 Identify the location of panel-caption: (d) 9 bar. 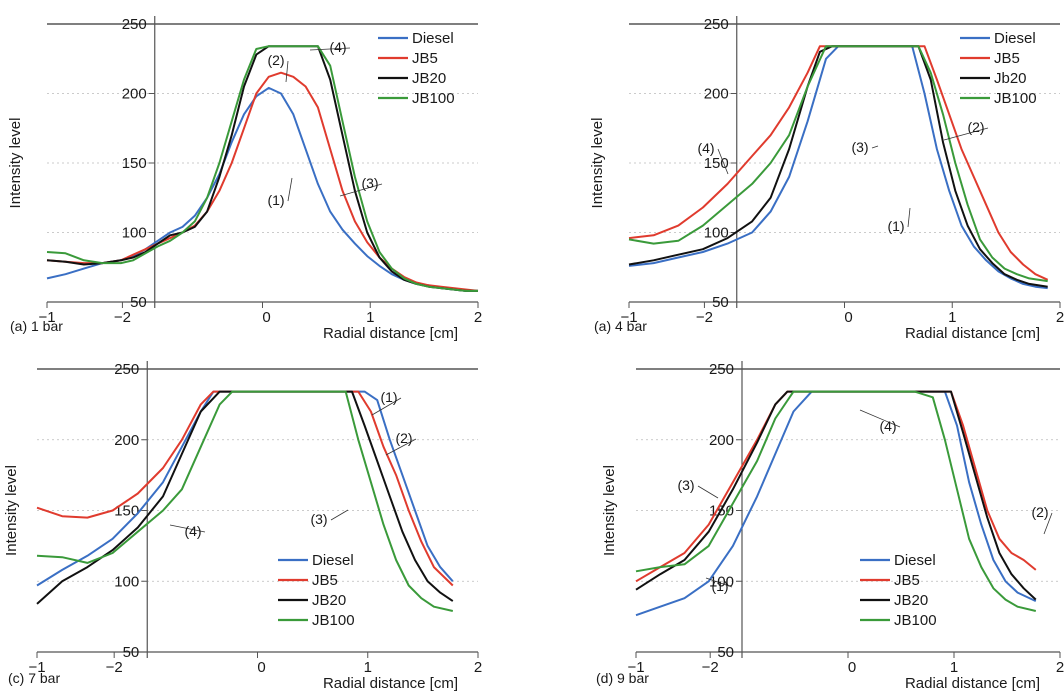
(622, 678).